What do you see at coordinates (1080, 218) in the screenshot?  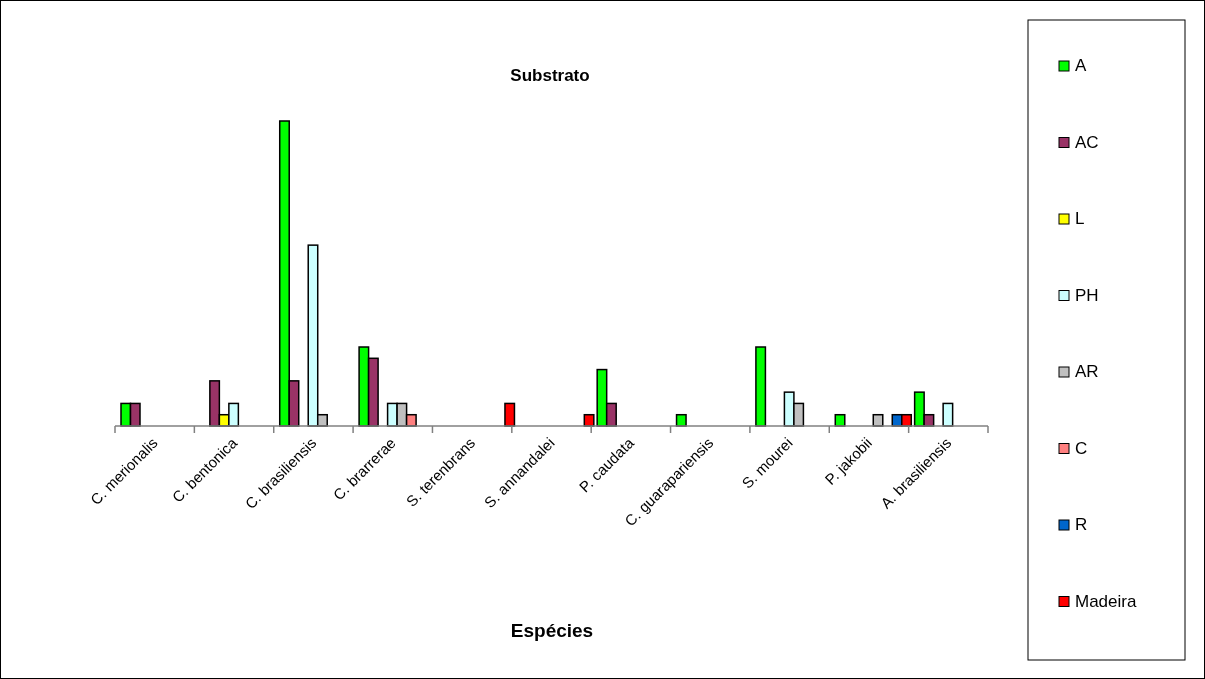 I see `legend-label: L` at bounding box center [1080, 218].